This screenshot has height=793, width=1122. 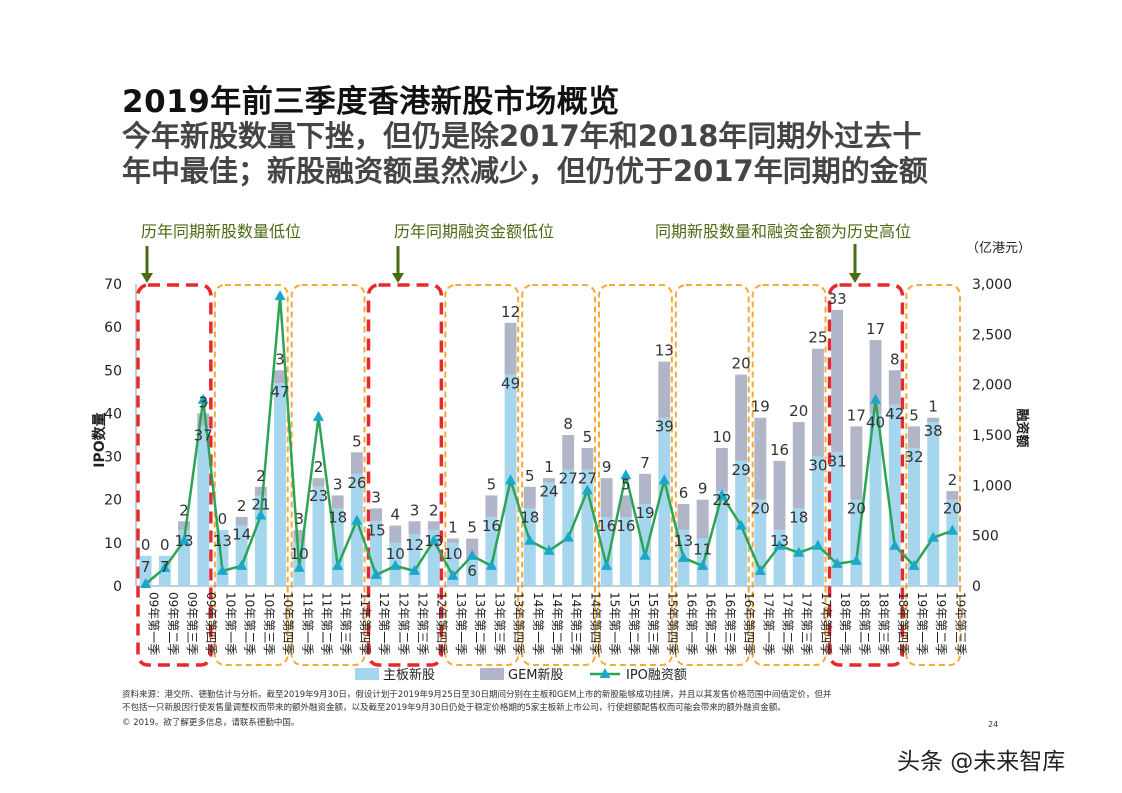 What do you see at coordinates (721, 500) in the screenshot?
I see `label-main-board: 22` at bounding box center [721, 500].